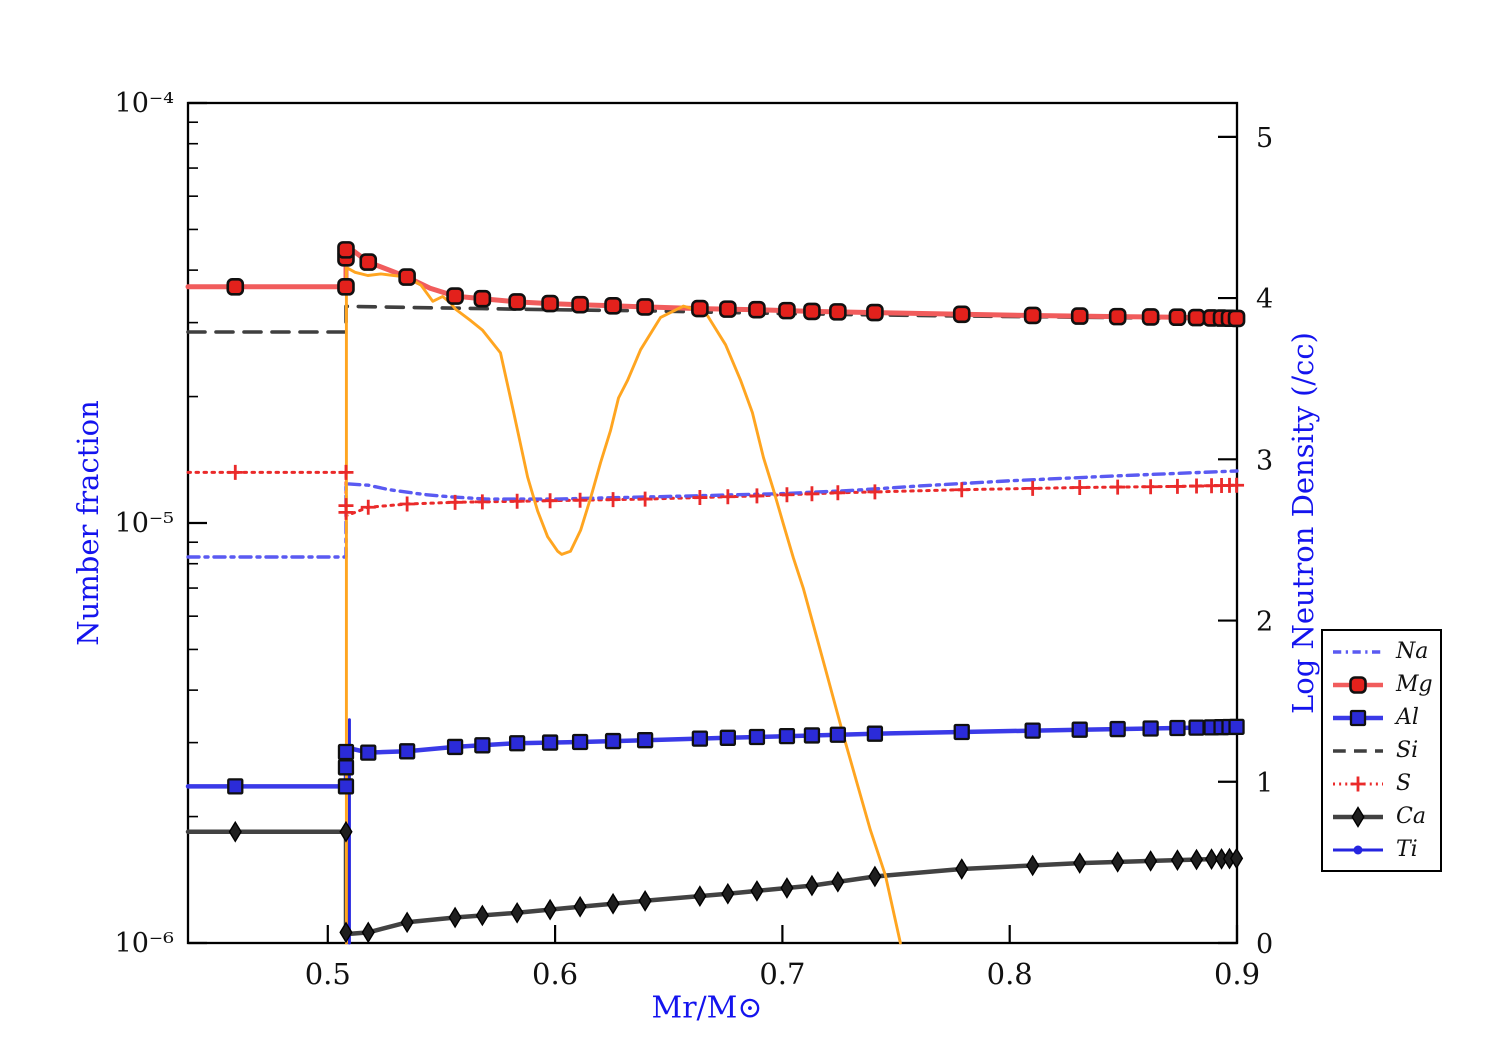 The image size is (1500, 1050). I want to click on x-tick-label: 0.7, so click(782, 974).